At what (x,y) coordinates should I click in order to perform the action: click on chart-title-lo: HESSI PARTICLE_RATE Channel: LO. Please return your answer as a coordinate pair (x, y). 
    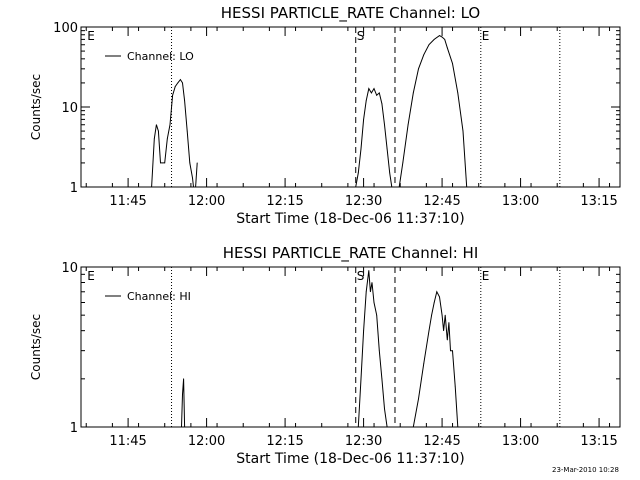
    Looking at the image, I should click on (350, 13).